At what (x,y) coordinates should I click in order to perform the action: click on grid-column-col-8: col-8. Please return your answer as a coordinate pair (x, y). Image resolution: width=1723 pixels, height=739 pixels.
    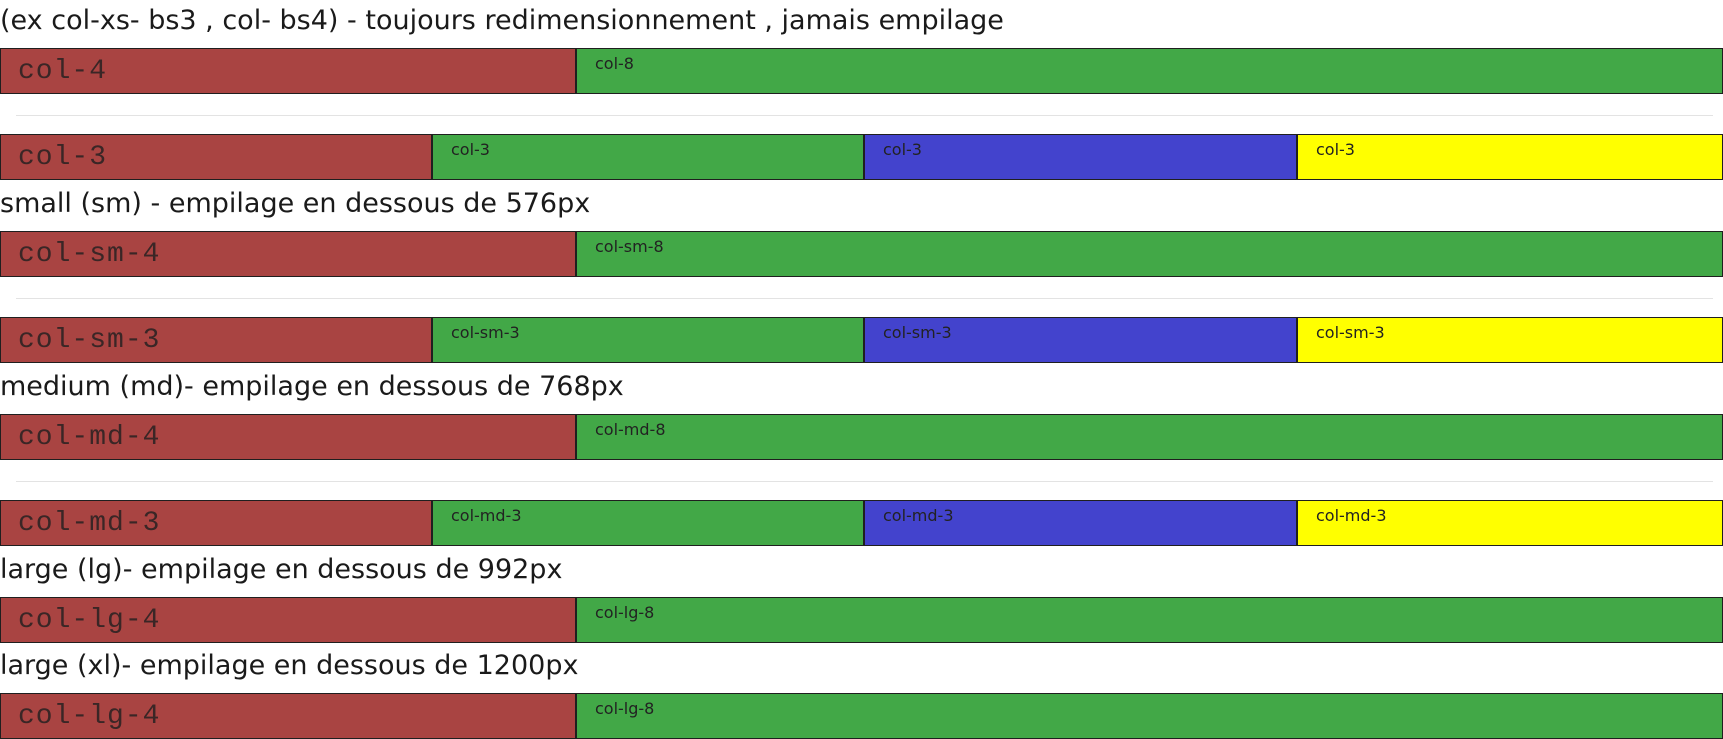
    Looking at the image, I should click on (1149, 71).